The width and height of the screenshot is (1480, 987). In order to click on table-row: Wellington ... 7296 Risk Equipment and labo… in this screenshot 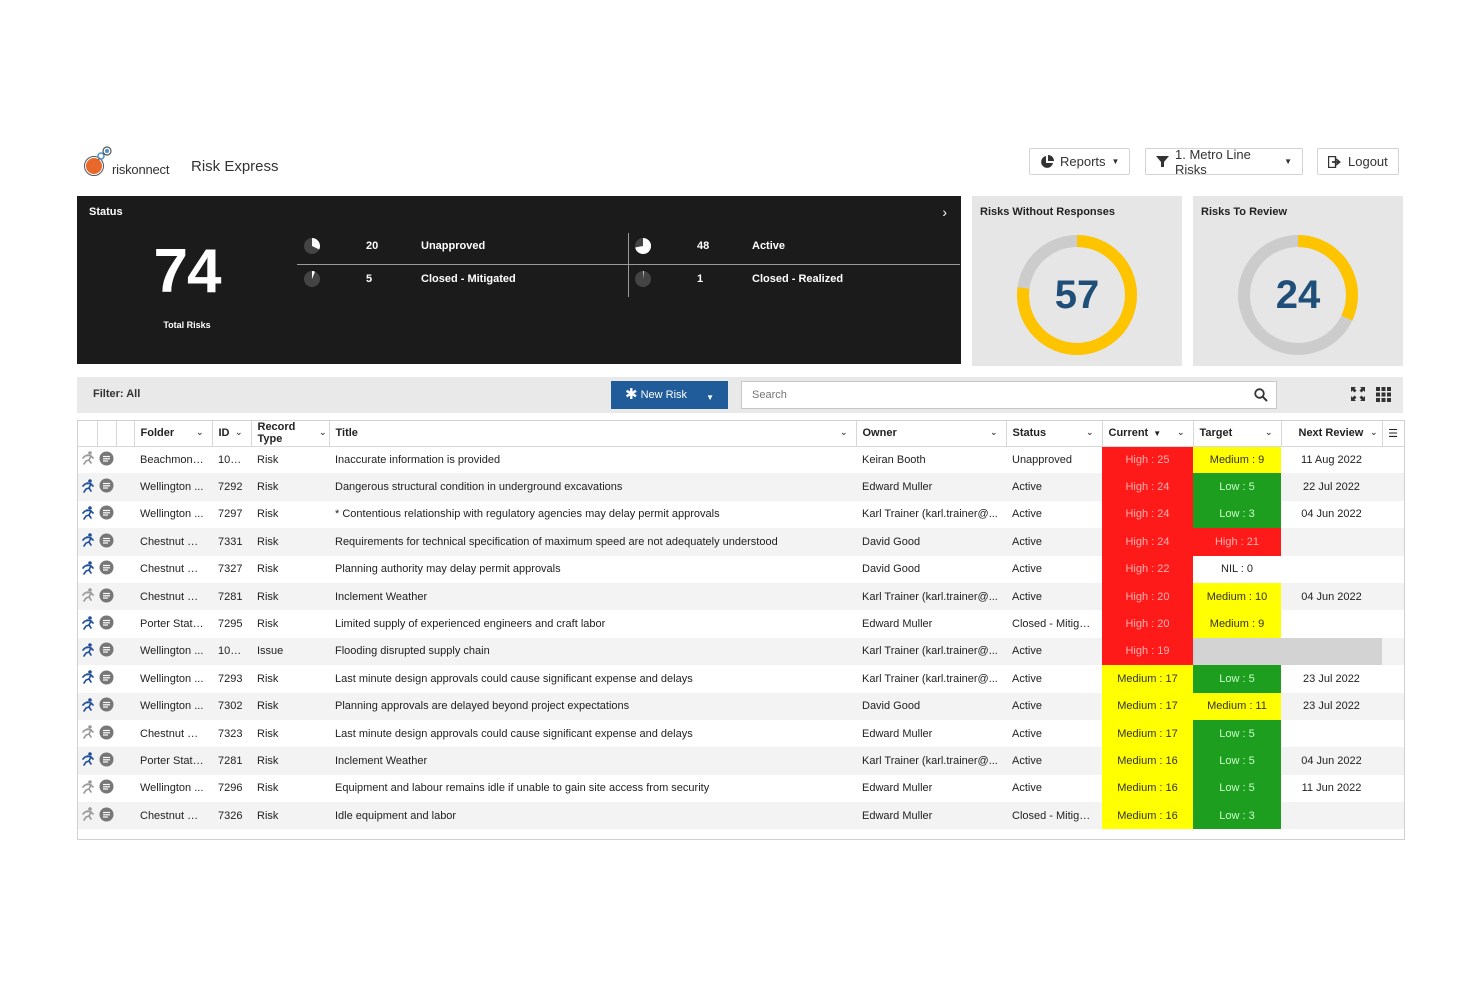, I will do `click(741, 788)`.